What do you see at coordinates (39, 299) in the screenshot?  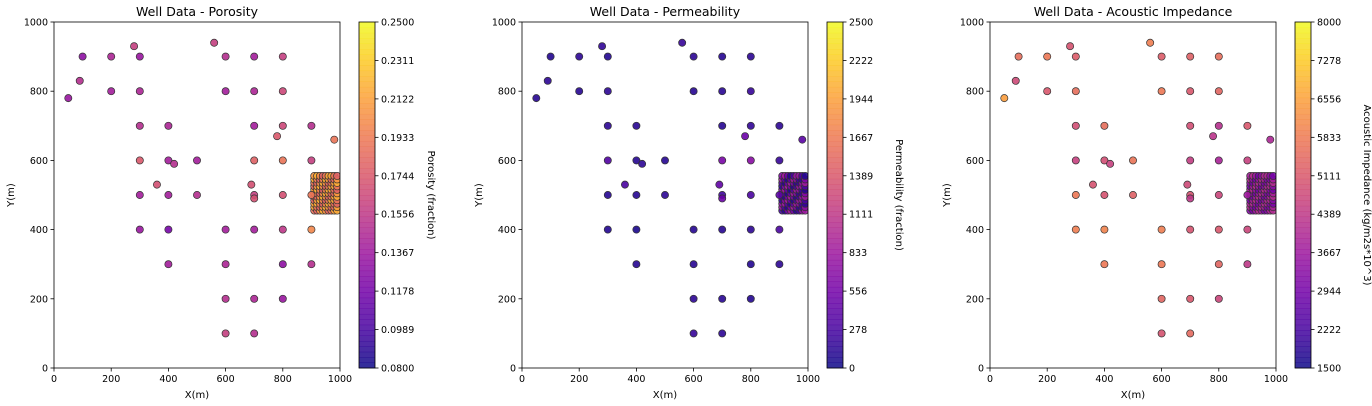 I see `y-tick-label: 200` at bounding box center [39, 299].